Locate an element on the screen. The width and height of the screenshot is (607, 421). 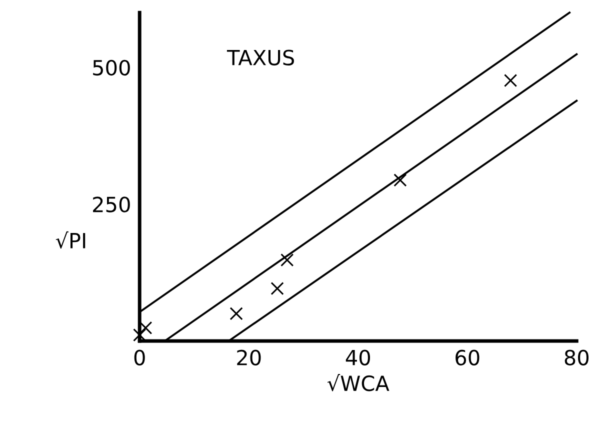
x-tick-label: 80 is located at coordinates (576, 358).